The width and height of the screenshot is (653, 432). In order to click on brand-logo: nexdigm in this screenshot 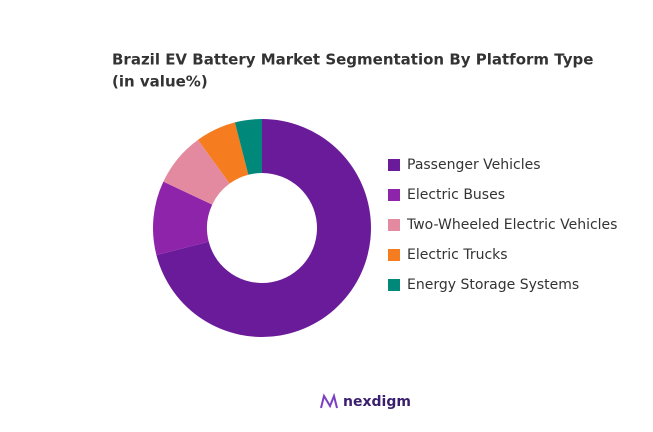, I will do `click(365, 401)`.